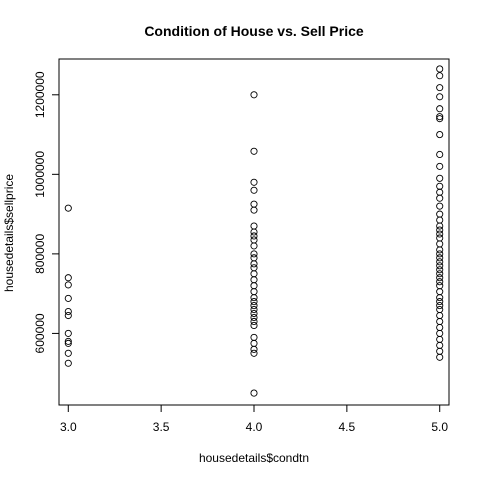 This screenshot has width=480, height=480. Describe the element at coordinates (40, 254) in the screenshot. I see `y-tick-label: 800000` at that location.